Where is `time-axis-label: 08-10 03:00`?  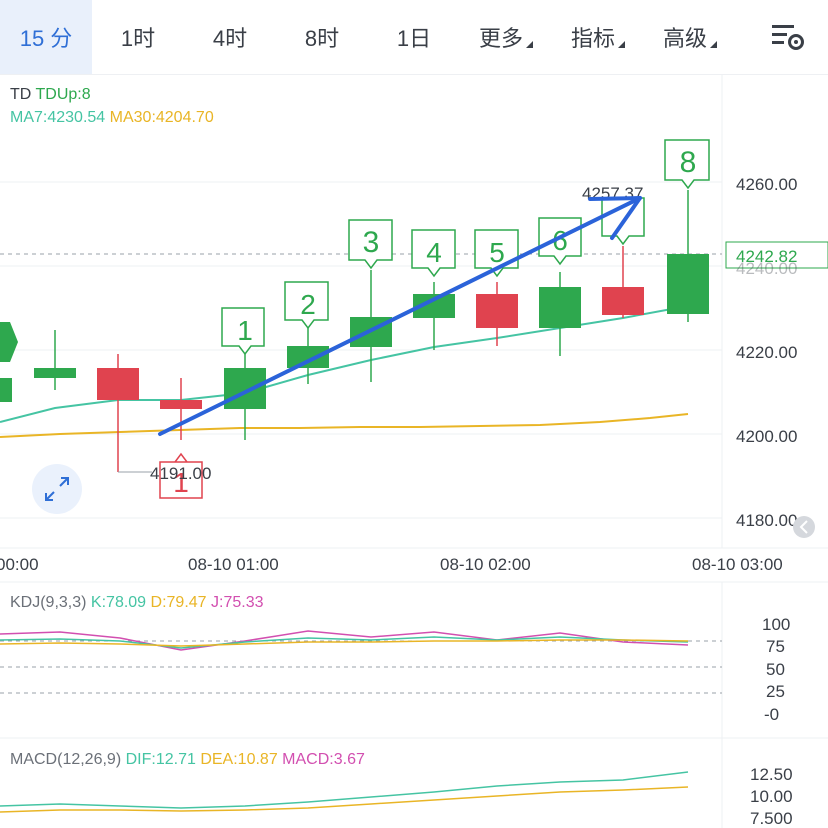 time-axis-label: 08-10 03:00 is located at coordinates (737, 564).